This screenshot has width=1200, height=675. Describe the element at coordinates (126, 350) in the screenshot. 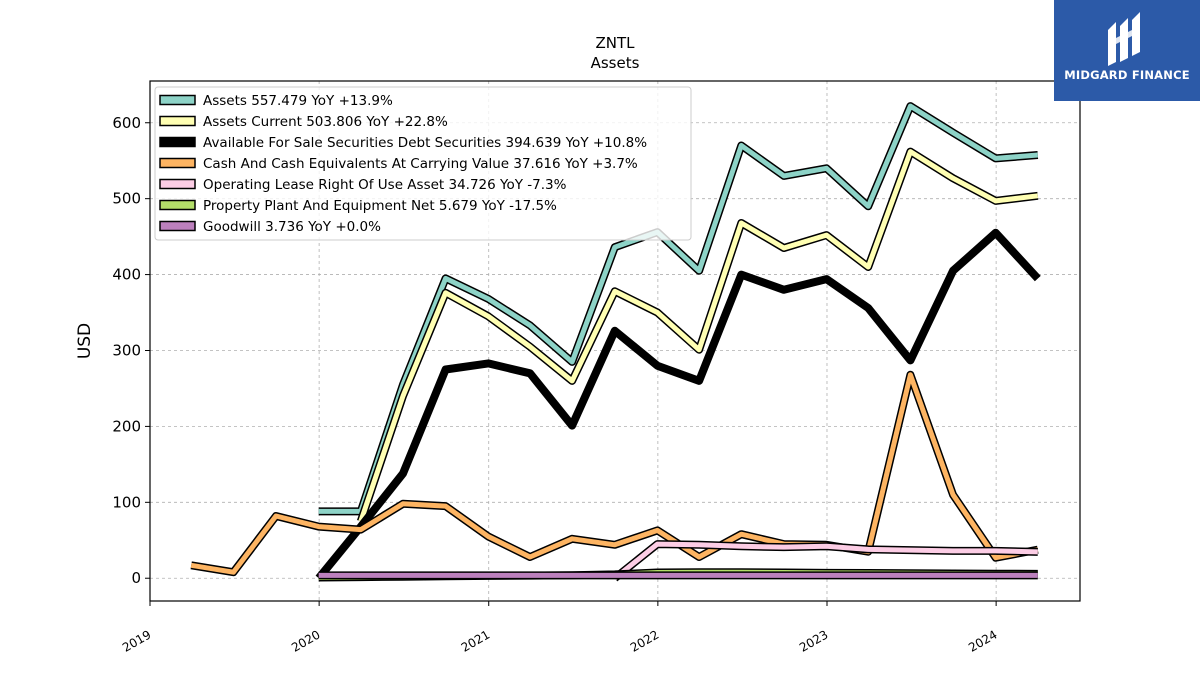

I see `y-tick-label: 300` at that location.